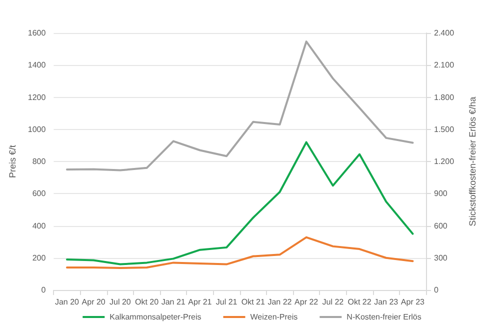 The width and height of the screenshot is (504, 334). I want to click on y2-tick-label: 2.400, so click(444, 33).